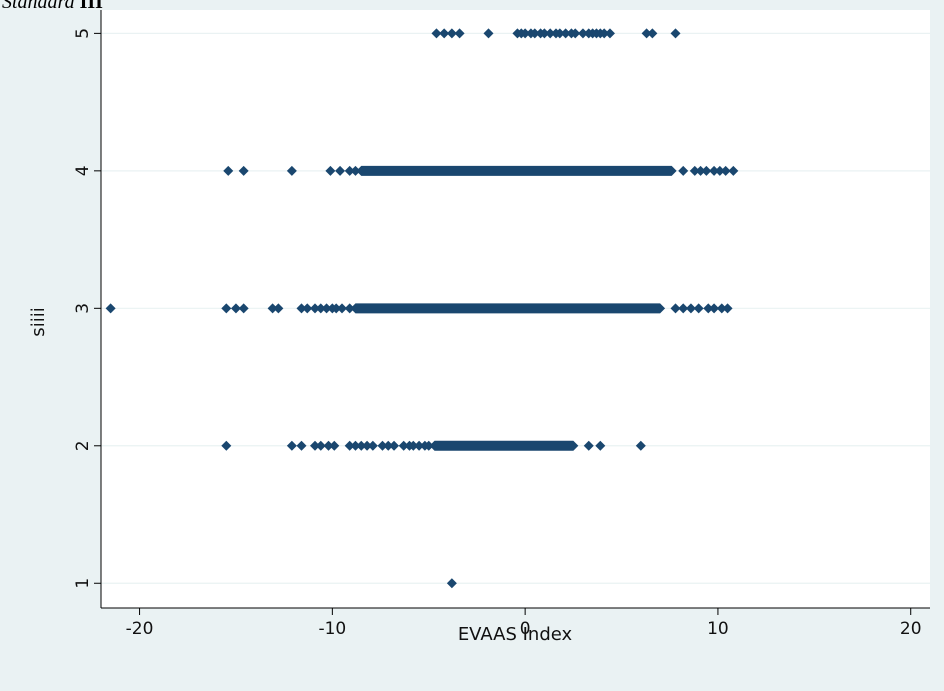  What do you see at coordinates (911, 629) in the screenshot?
I see `x-tick-label: 20` at bounding box center [911, 629].